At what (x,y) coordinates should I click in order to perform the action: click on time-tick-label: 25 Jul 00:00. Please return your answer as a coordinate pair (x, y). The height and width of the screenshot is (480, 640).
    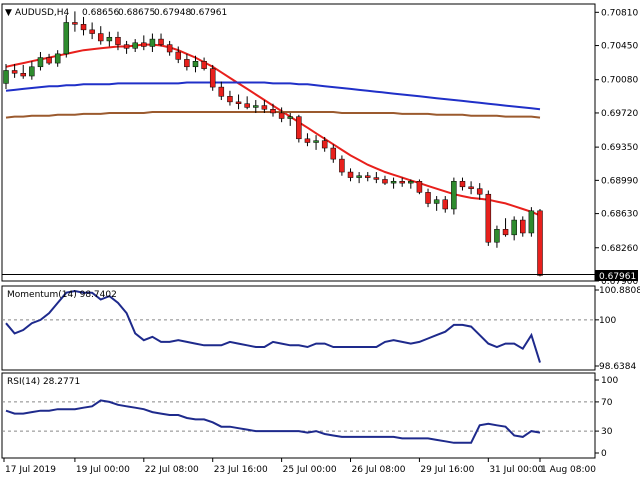
    Looking at the image, I should click on (310, 470).